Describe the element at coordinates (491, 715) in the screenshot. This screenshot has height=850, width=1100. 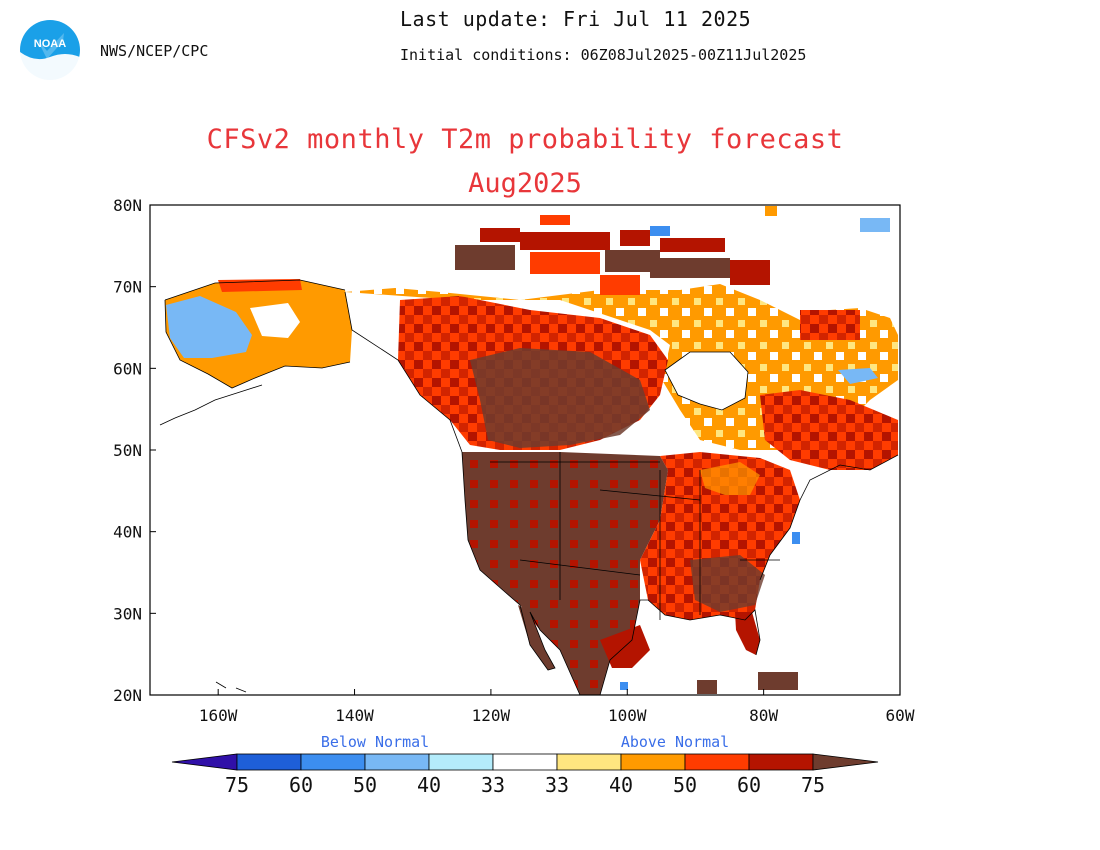
I see `lon-label: 120W` at that location.